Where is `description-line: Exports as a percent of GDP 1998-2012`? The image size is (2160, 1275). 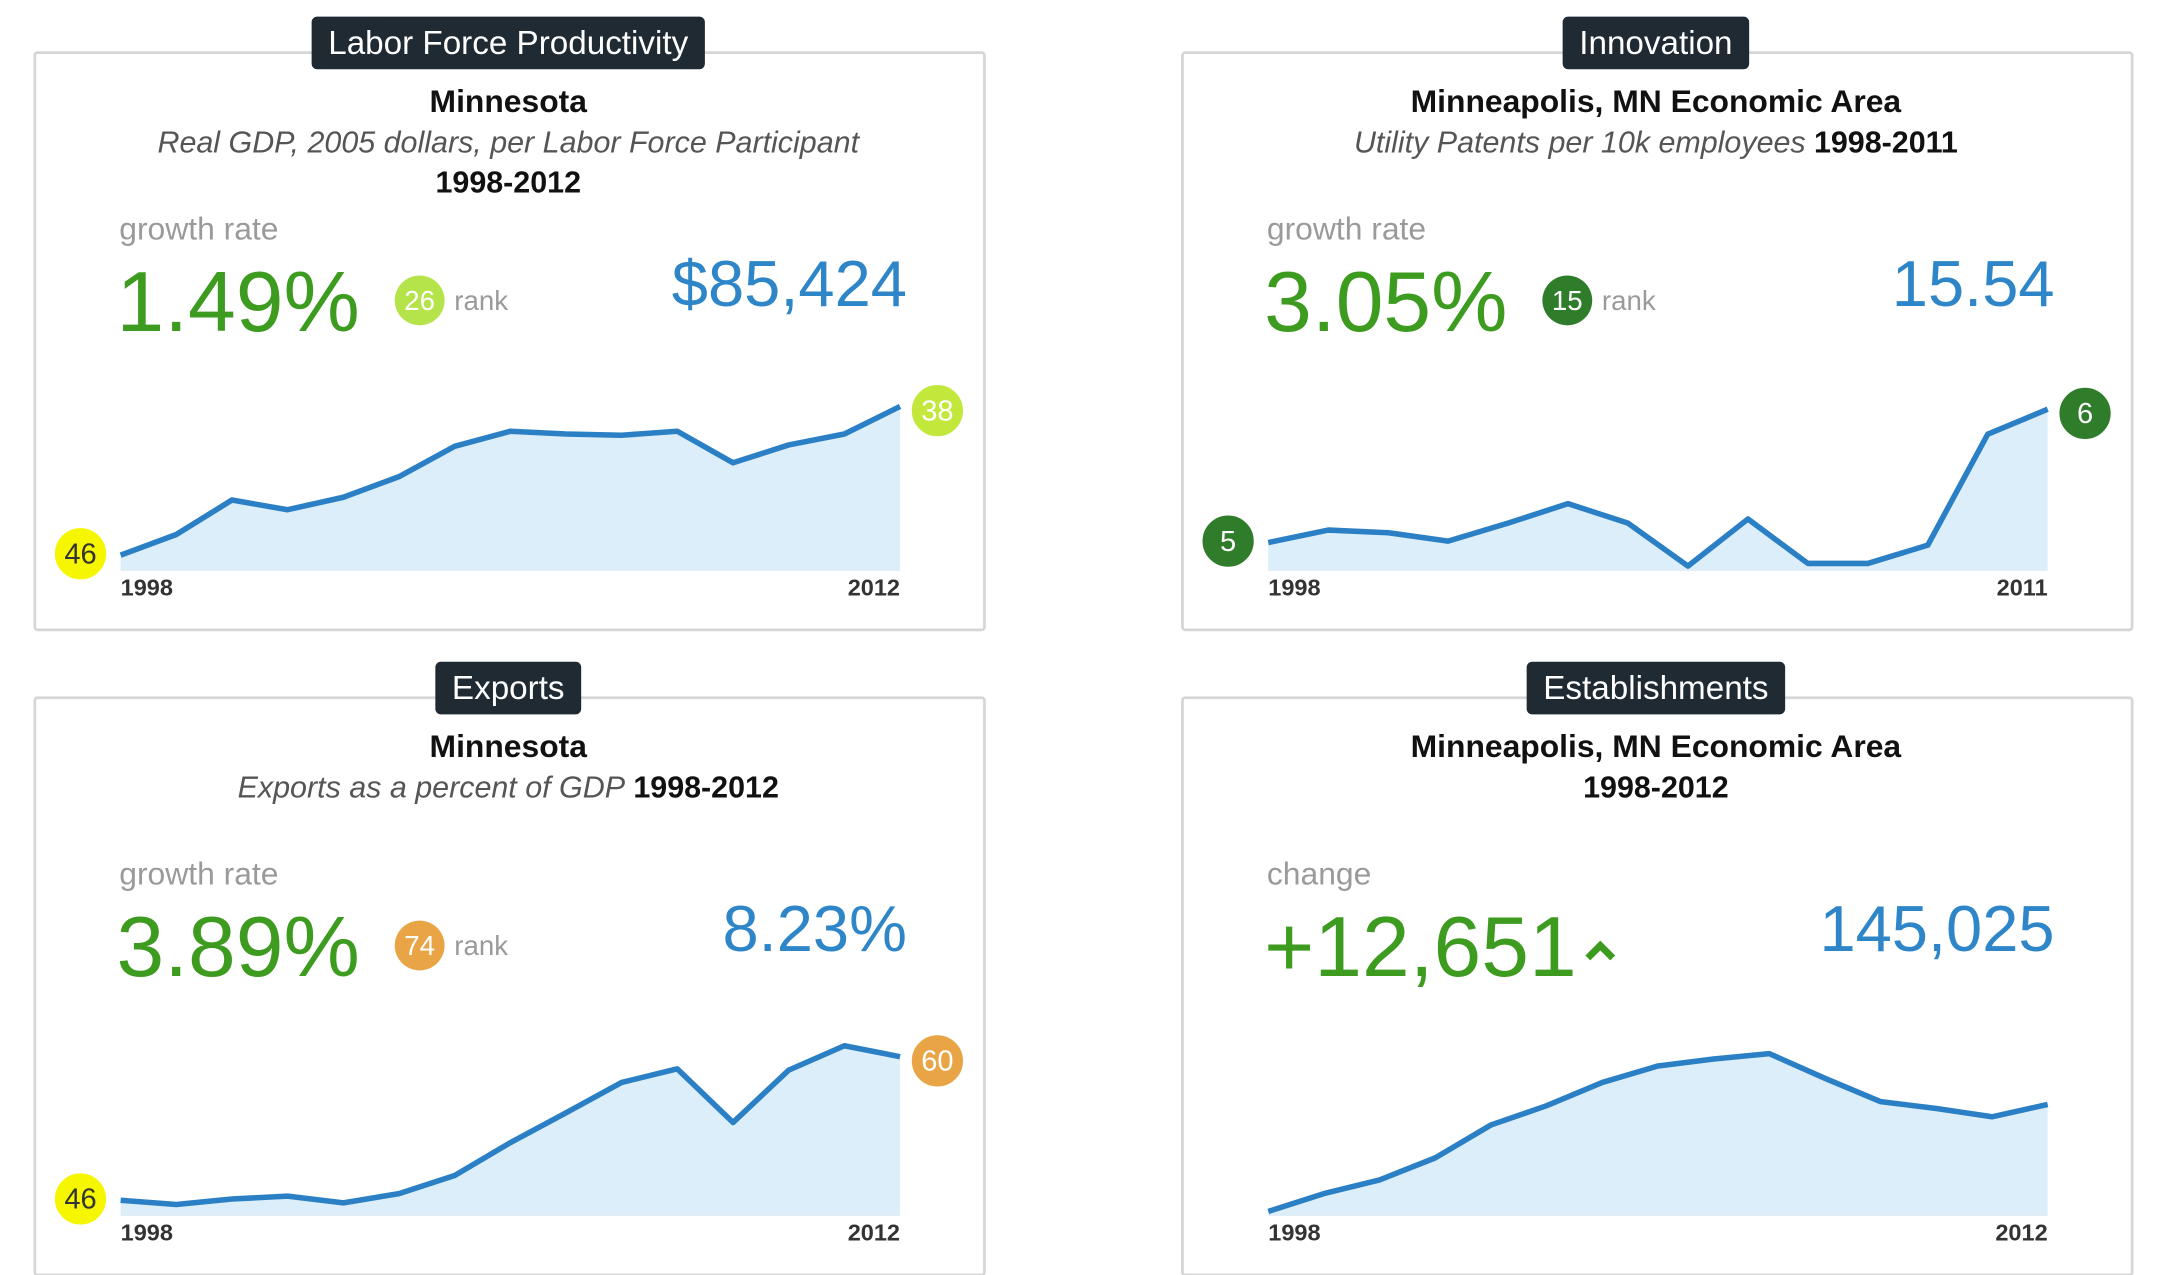 description-line: Exports as a percent of GDP 1998-2012 is located at coordinates (508, 787).